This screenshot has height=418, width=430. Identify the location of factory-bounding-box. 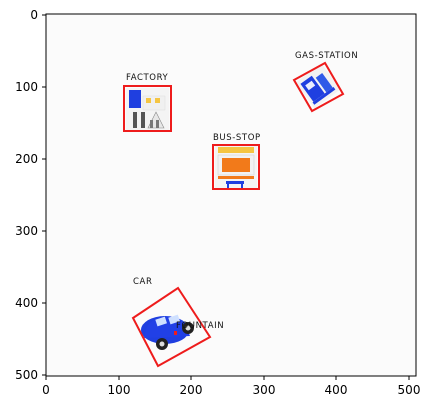
(147, 108).